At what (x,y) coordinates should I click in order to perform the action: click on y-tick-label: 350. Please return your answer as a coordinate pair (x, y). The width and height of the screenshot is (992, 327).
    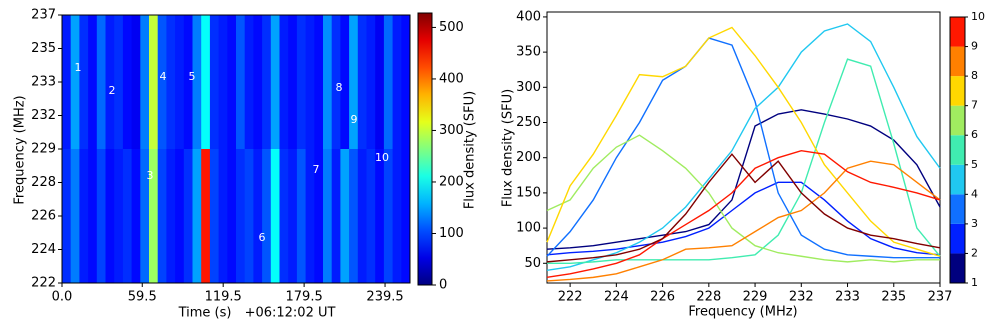
    Looking at the image, I should click on (528, 52).